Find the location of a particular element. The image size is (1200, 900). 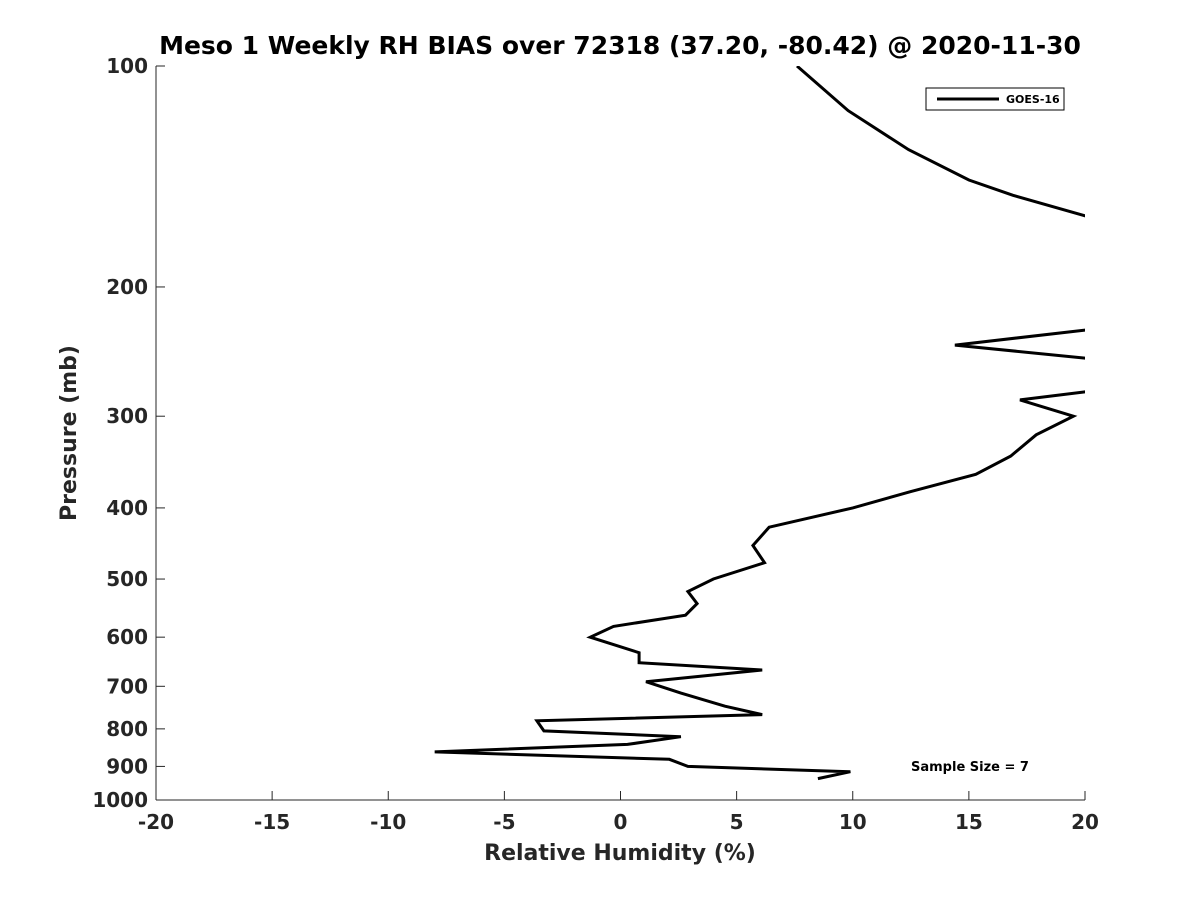

x-tick-label: 20 is located at coordinates (1085, 822).